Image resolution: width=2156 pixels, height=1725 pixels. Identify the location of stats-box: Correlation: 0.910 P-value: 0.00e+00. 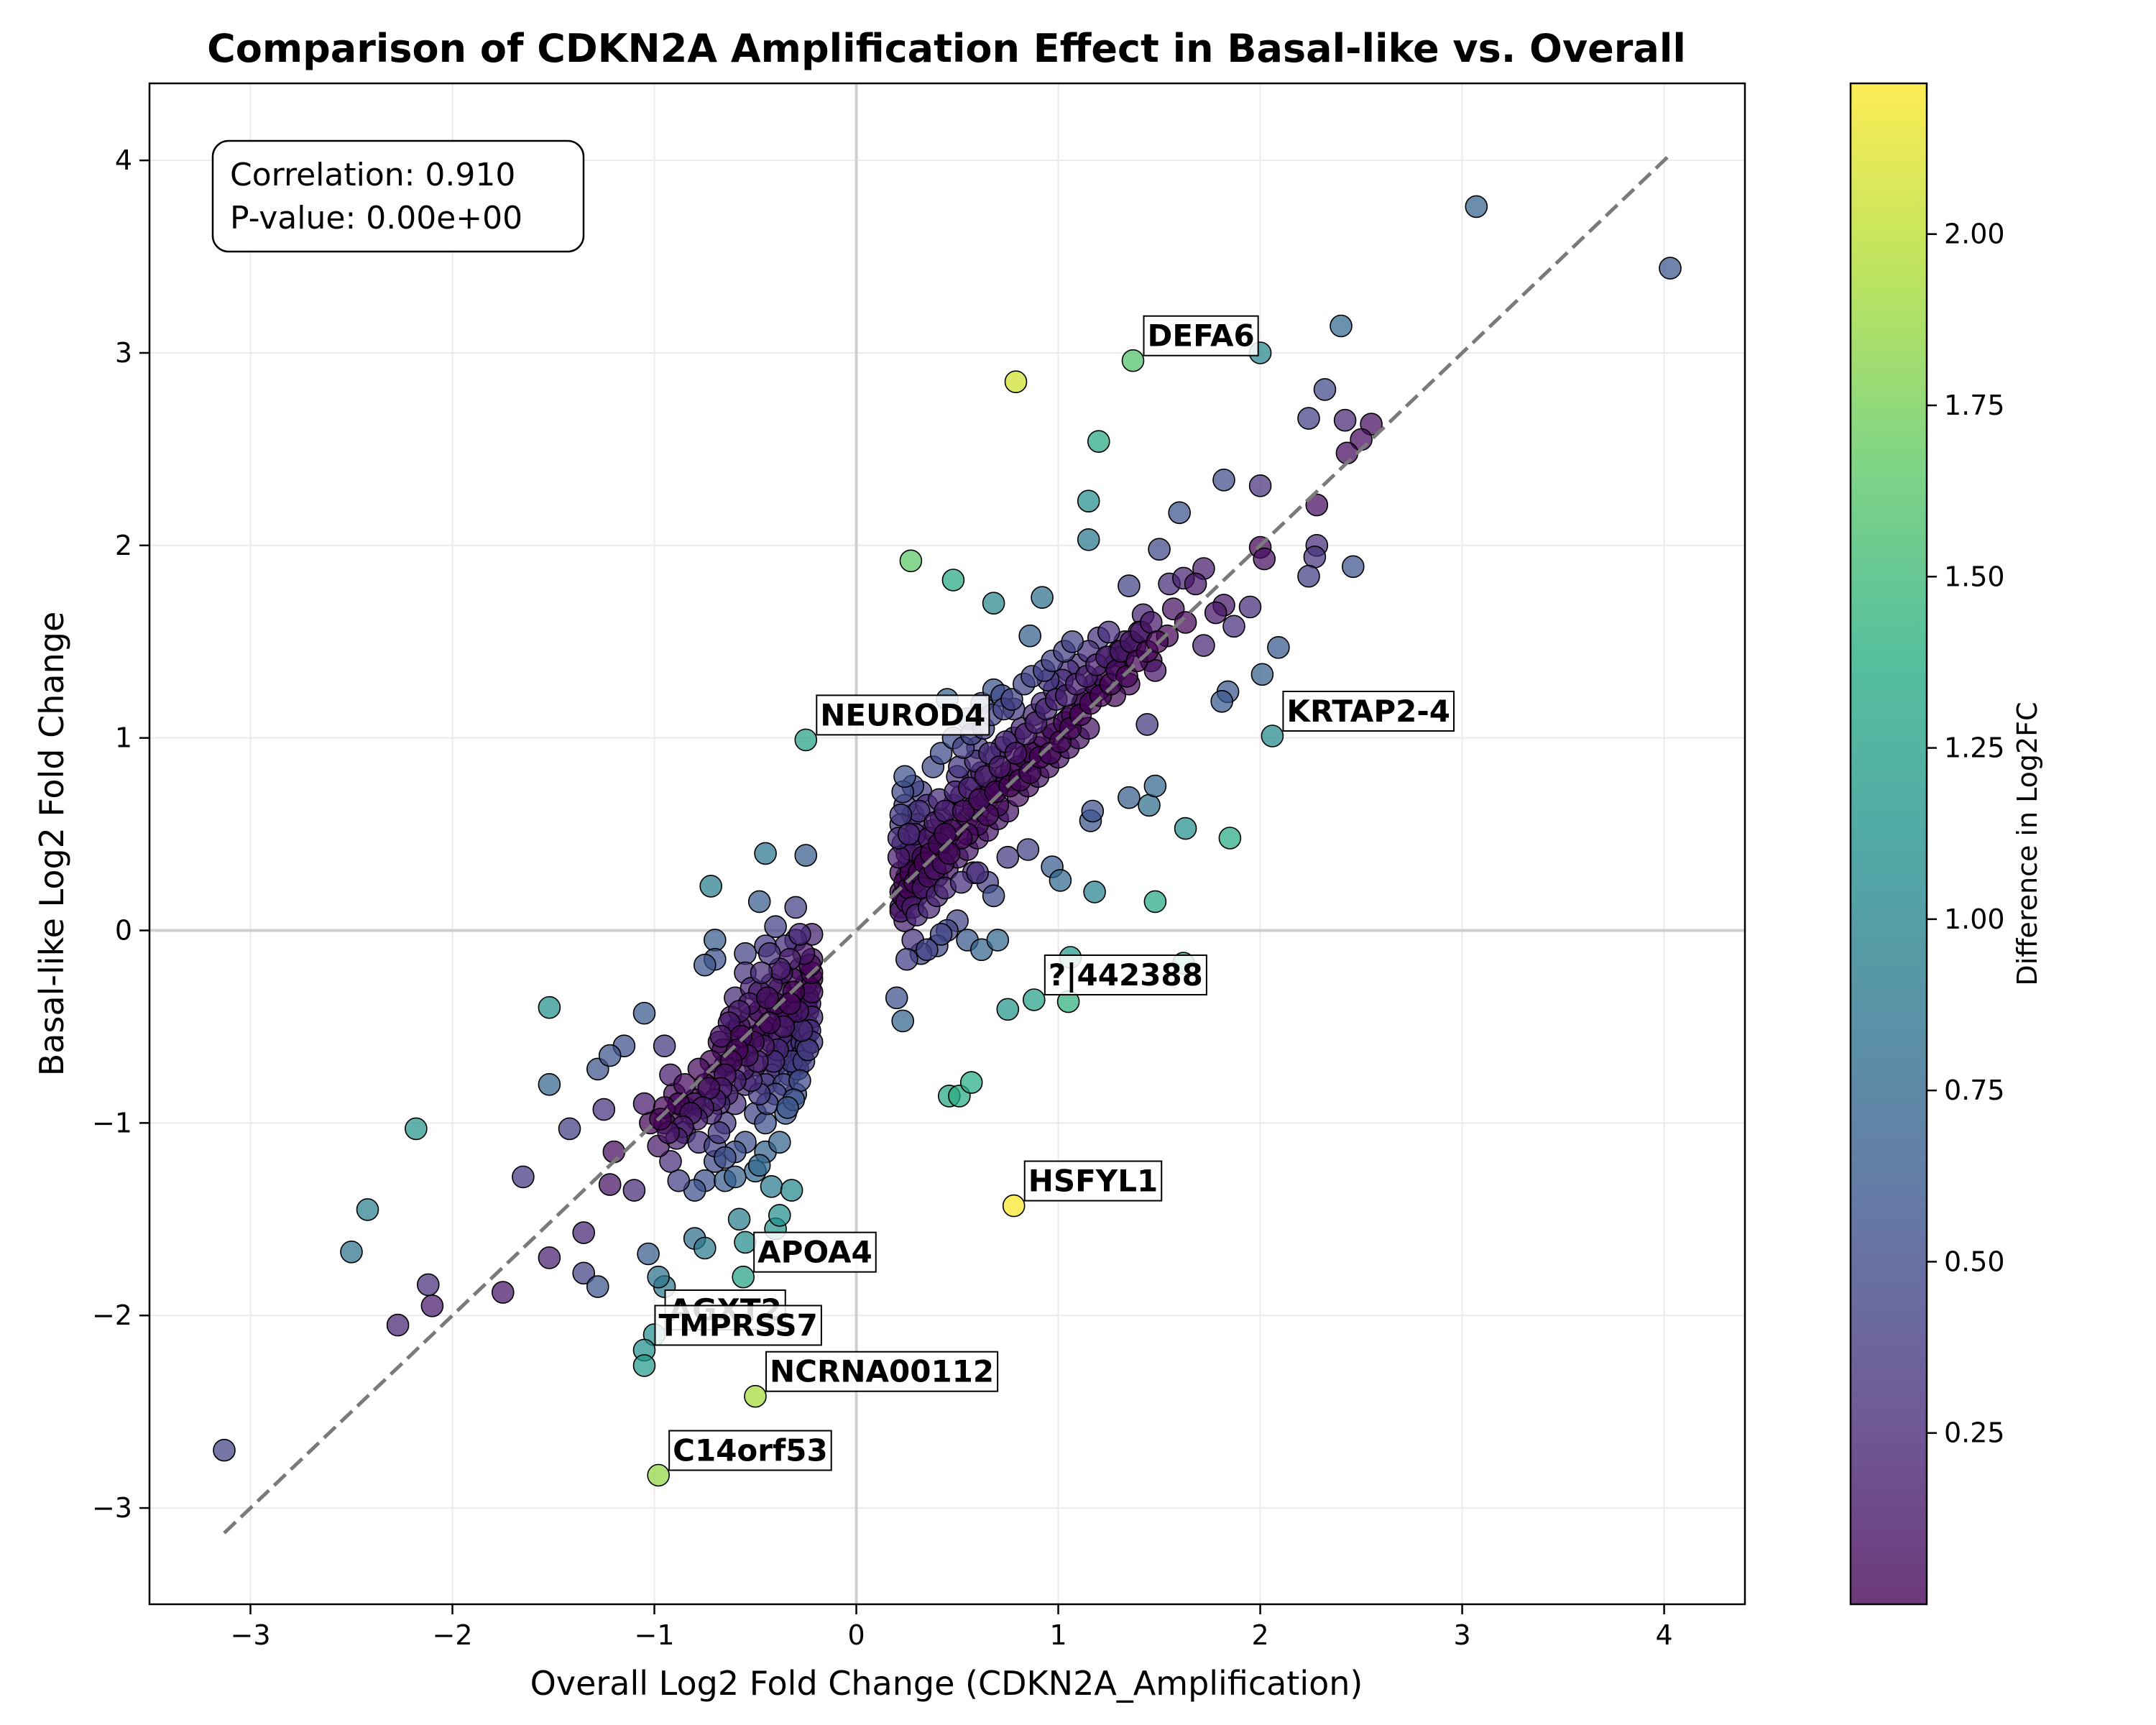
(398, 196).